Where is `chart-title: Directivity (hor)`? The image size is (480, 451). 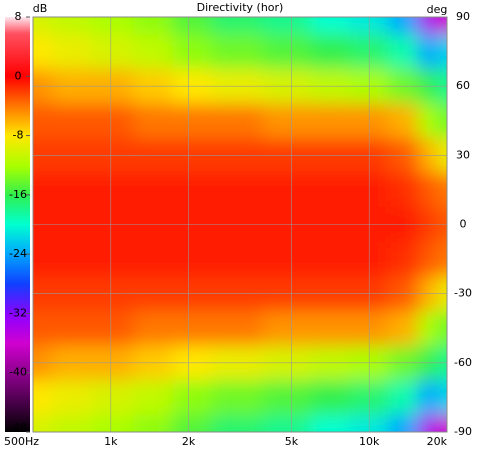
chart-title: Directivity (hor) is located at coordinates (240, 7).